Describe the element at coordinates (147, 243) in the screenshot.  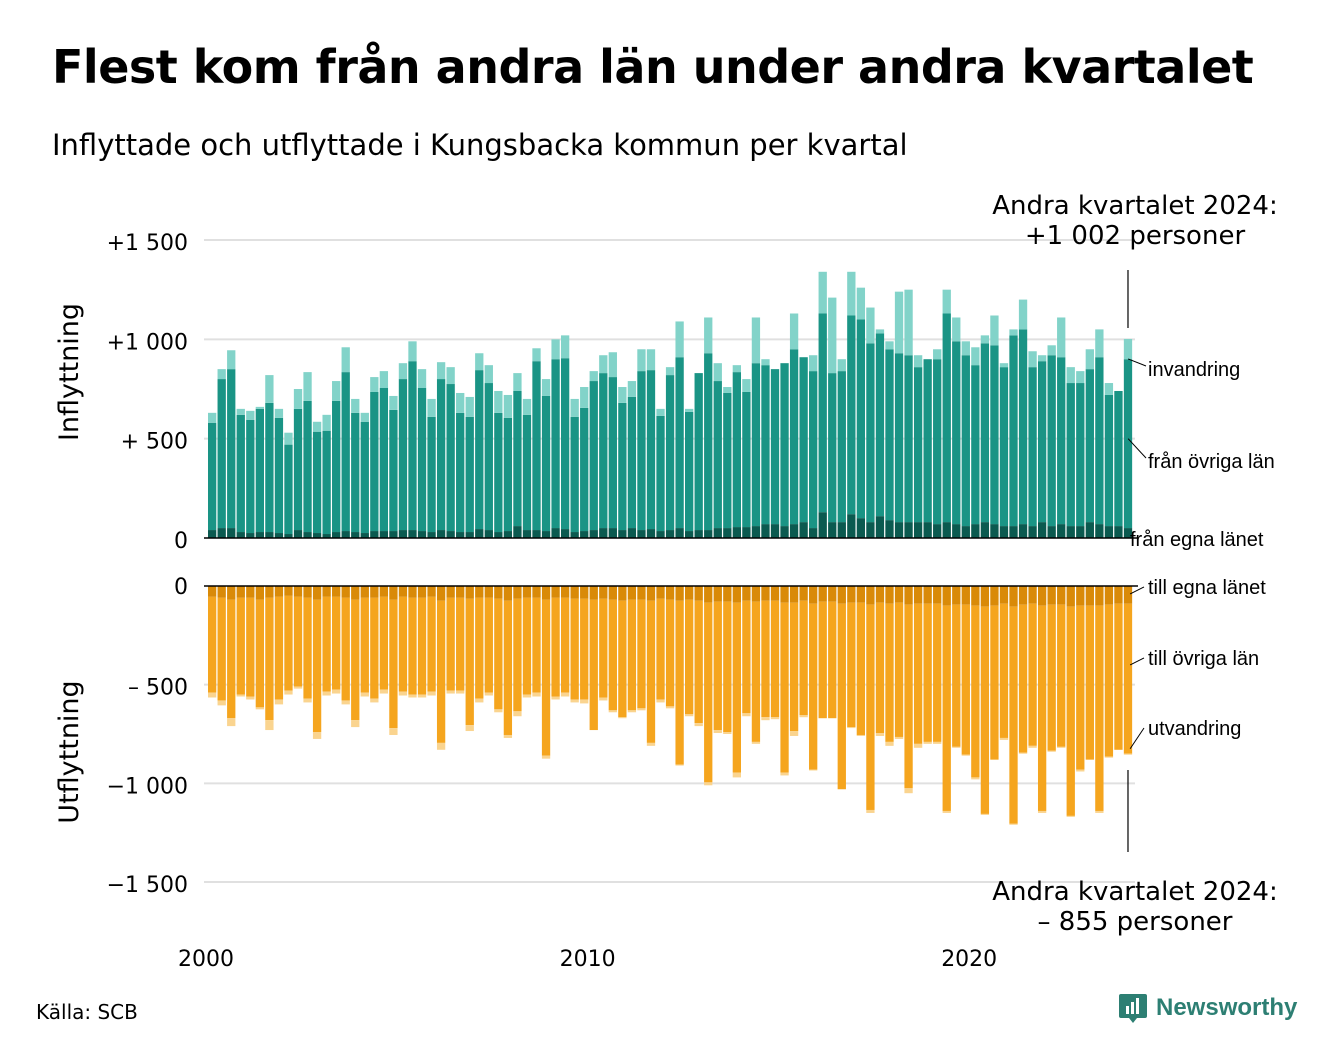
I see `y-tick-label: +1 500` at that location.